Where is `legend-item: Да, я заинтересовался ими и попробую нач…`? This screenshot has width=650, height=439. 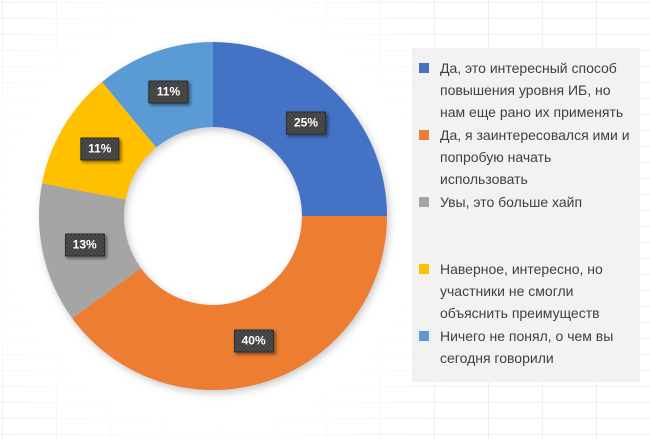
legend-item: Да, я заинтересовался ими и попробую нач… is located at coordinates (527, 157).